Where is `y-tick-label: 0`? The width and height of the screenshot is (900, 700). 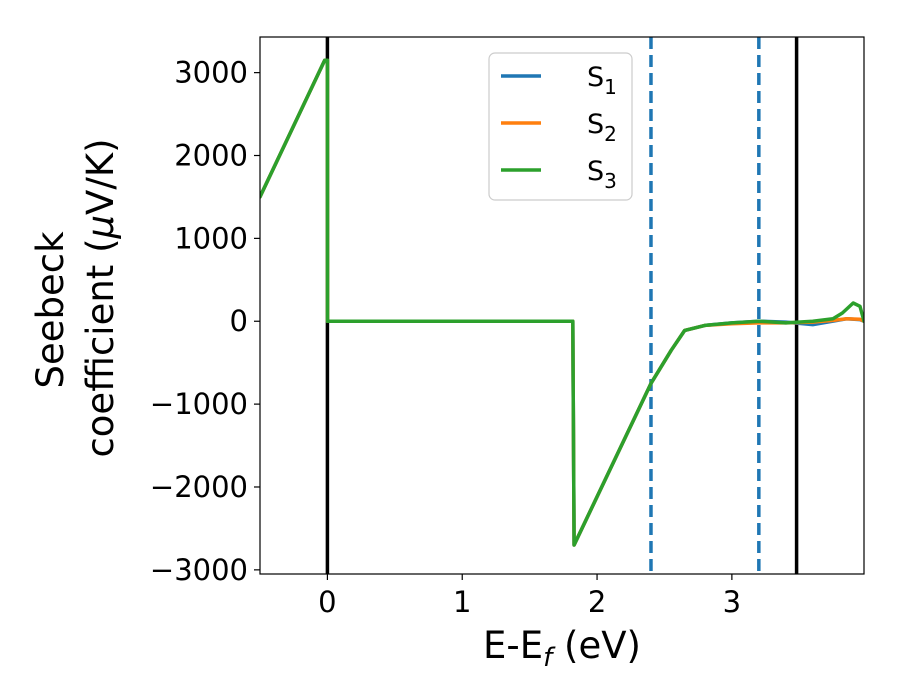 y-tick-label: 0 is located at coordinates (239, 321).